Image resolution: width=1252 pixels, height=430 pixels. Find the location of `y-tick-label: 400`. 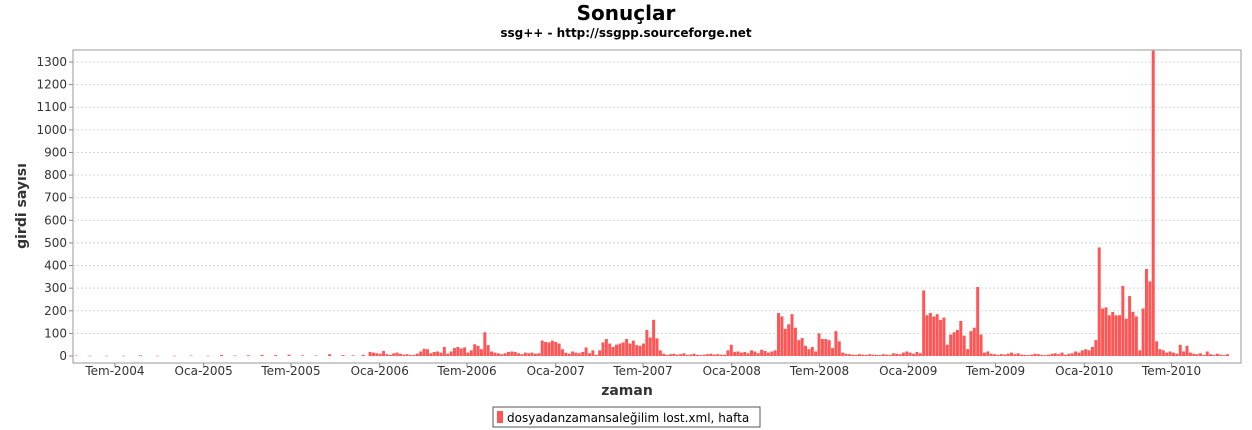

y-tick-label: 400 is located at coordinates (55, 266).